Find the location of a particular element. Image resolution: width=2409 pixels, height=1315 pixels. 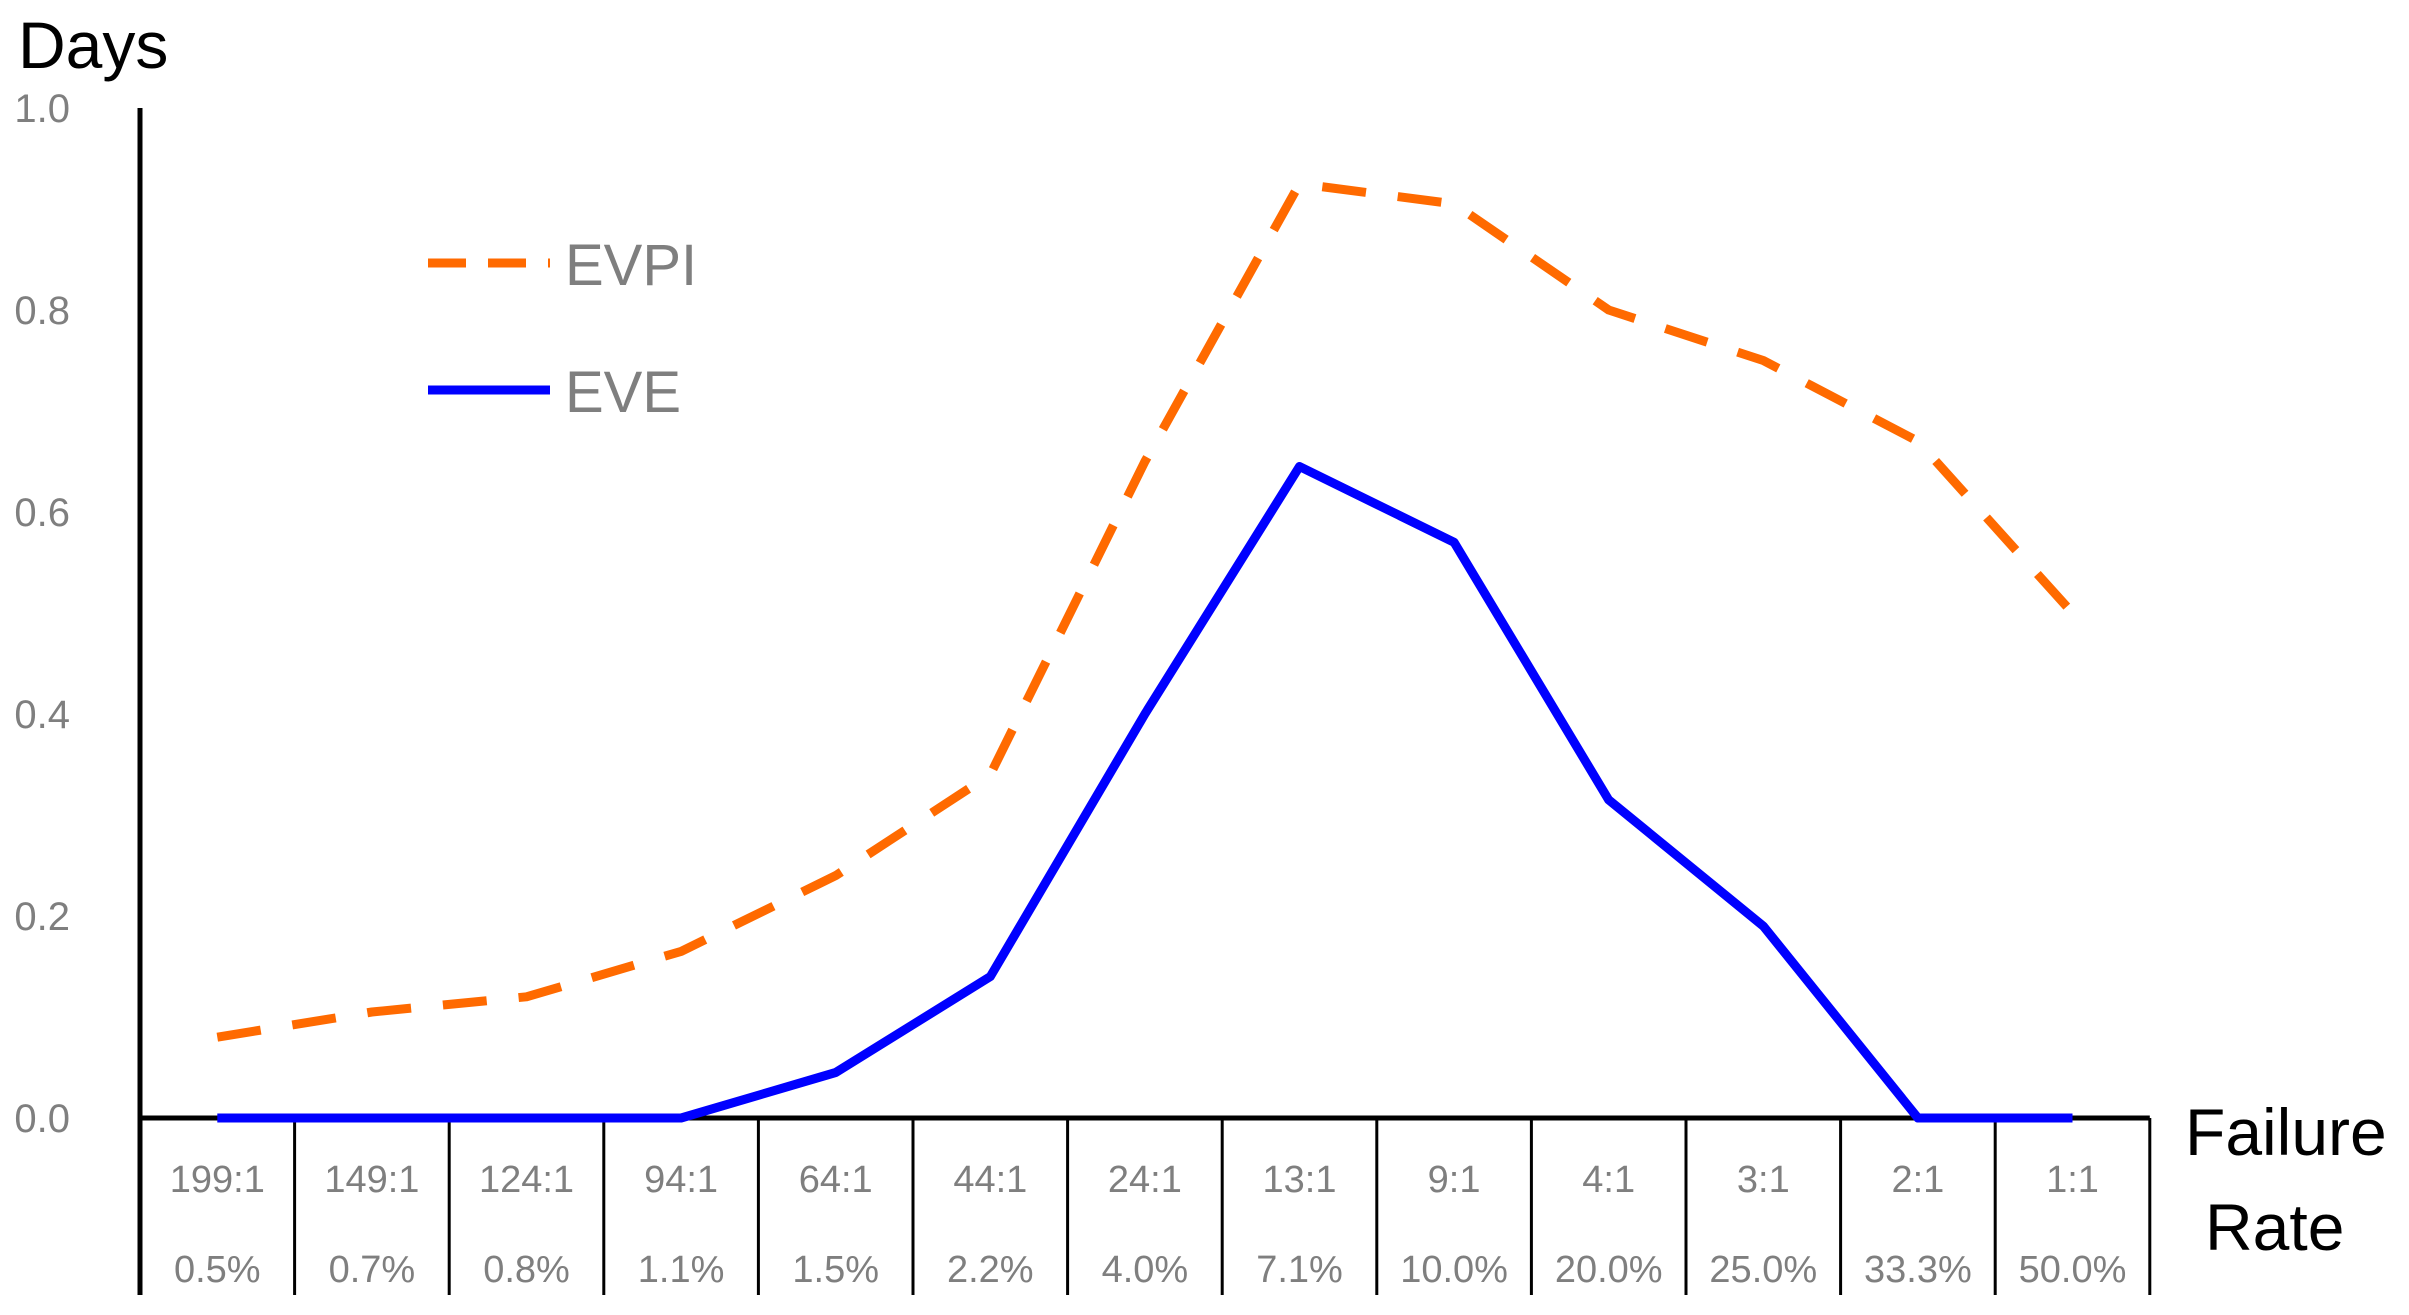

x-axis-title-line2: Rate is located at coordinates (2274, 1227).